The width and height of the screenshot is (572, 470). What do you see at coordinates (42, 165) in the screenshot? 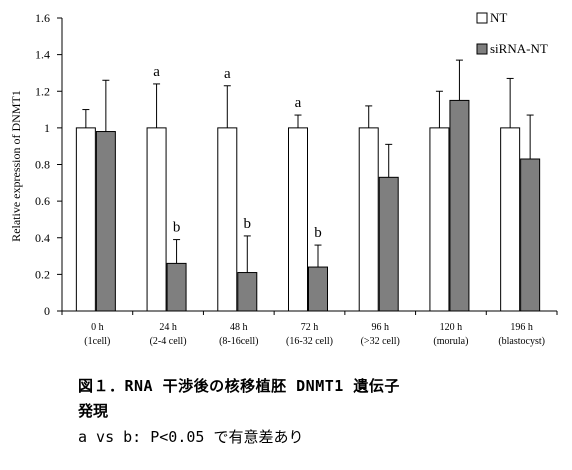
I see `y-tick-label: 0.8` at bounding box center [42, 165].